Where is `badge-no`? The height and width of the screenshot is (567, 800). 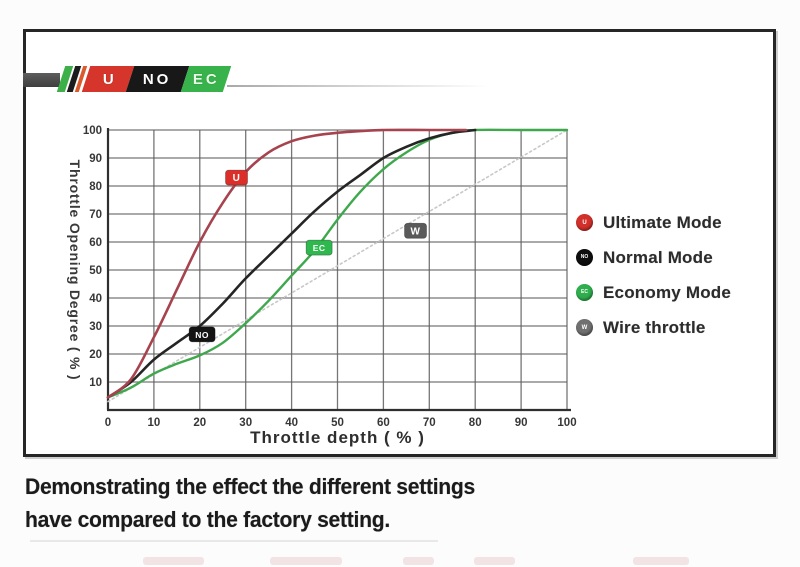 badge-no is located at coordinates (202, 334).